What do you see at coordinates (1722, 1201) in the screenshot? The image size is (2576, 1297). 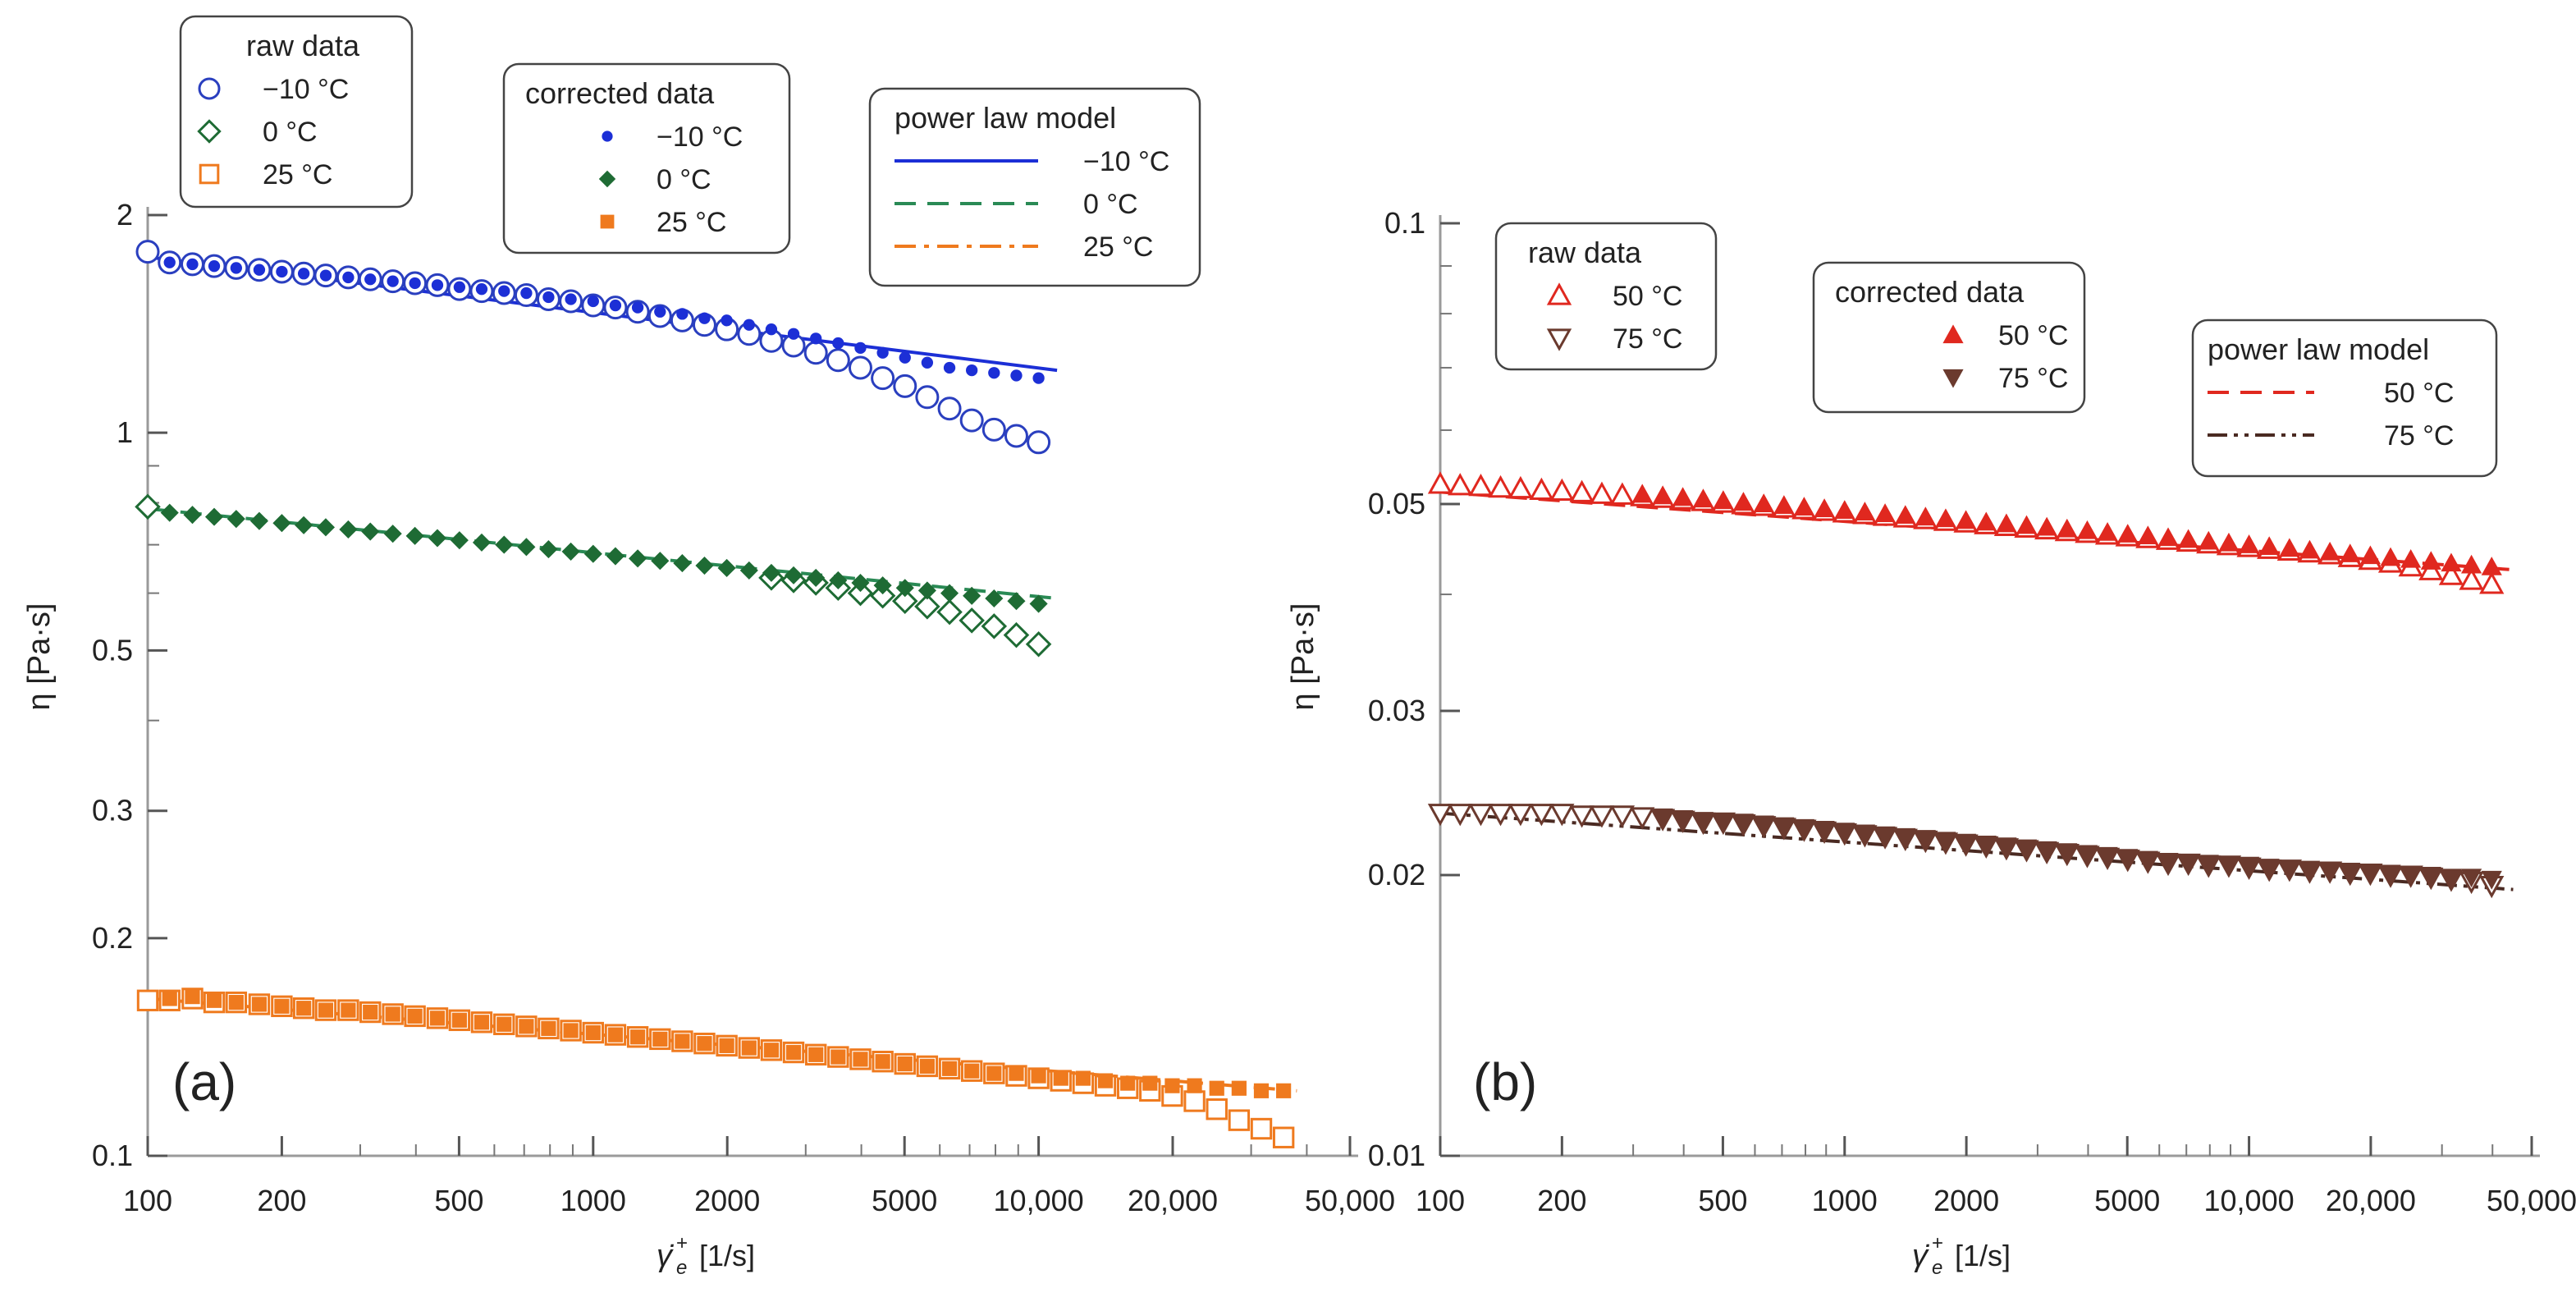 I see `x-tick-label: 500` at bounding box center [1722, 1201].